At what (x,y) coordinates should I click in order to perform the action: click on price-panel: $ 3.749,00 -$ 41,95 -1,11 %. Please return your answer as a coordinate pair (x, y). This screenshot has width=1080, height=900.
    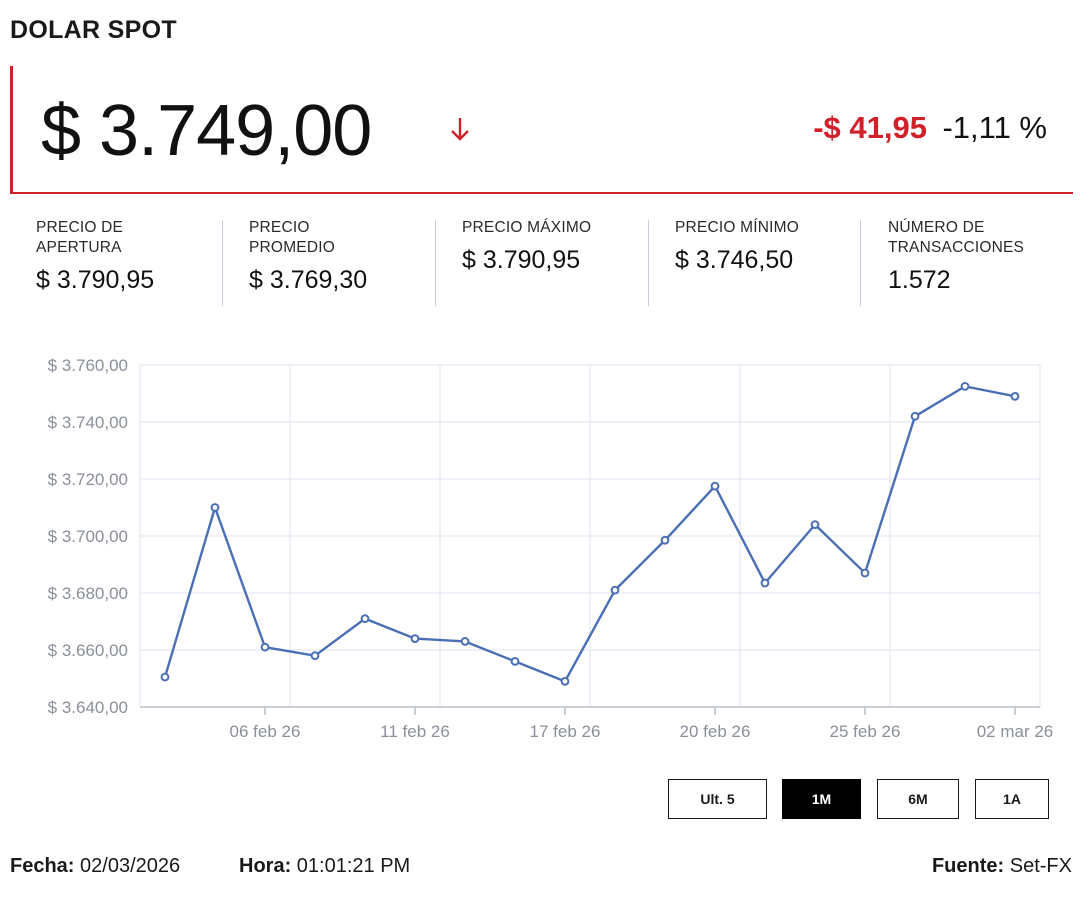
    Looking at the image, I should click on (541, 130).